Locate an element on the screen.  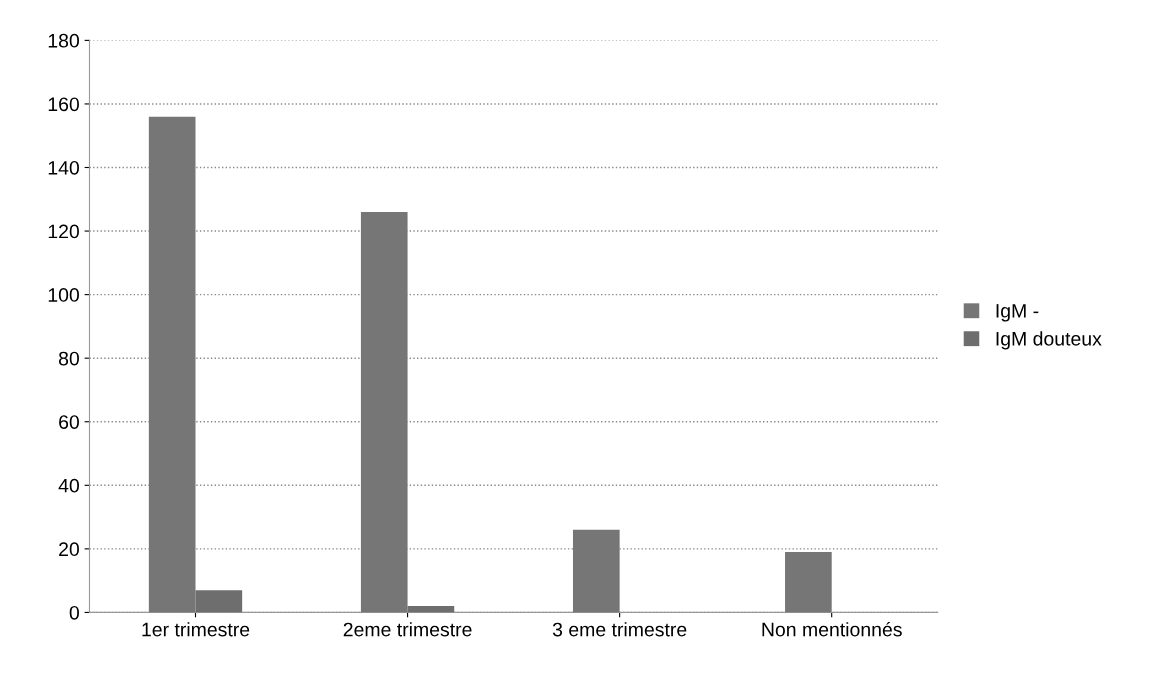
y-tick-label: 0 is located at coordinates (74, 612).